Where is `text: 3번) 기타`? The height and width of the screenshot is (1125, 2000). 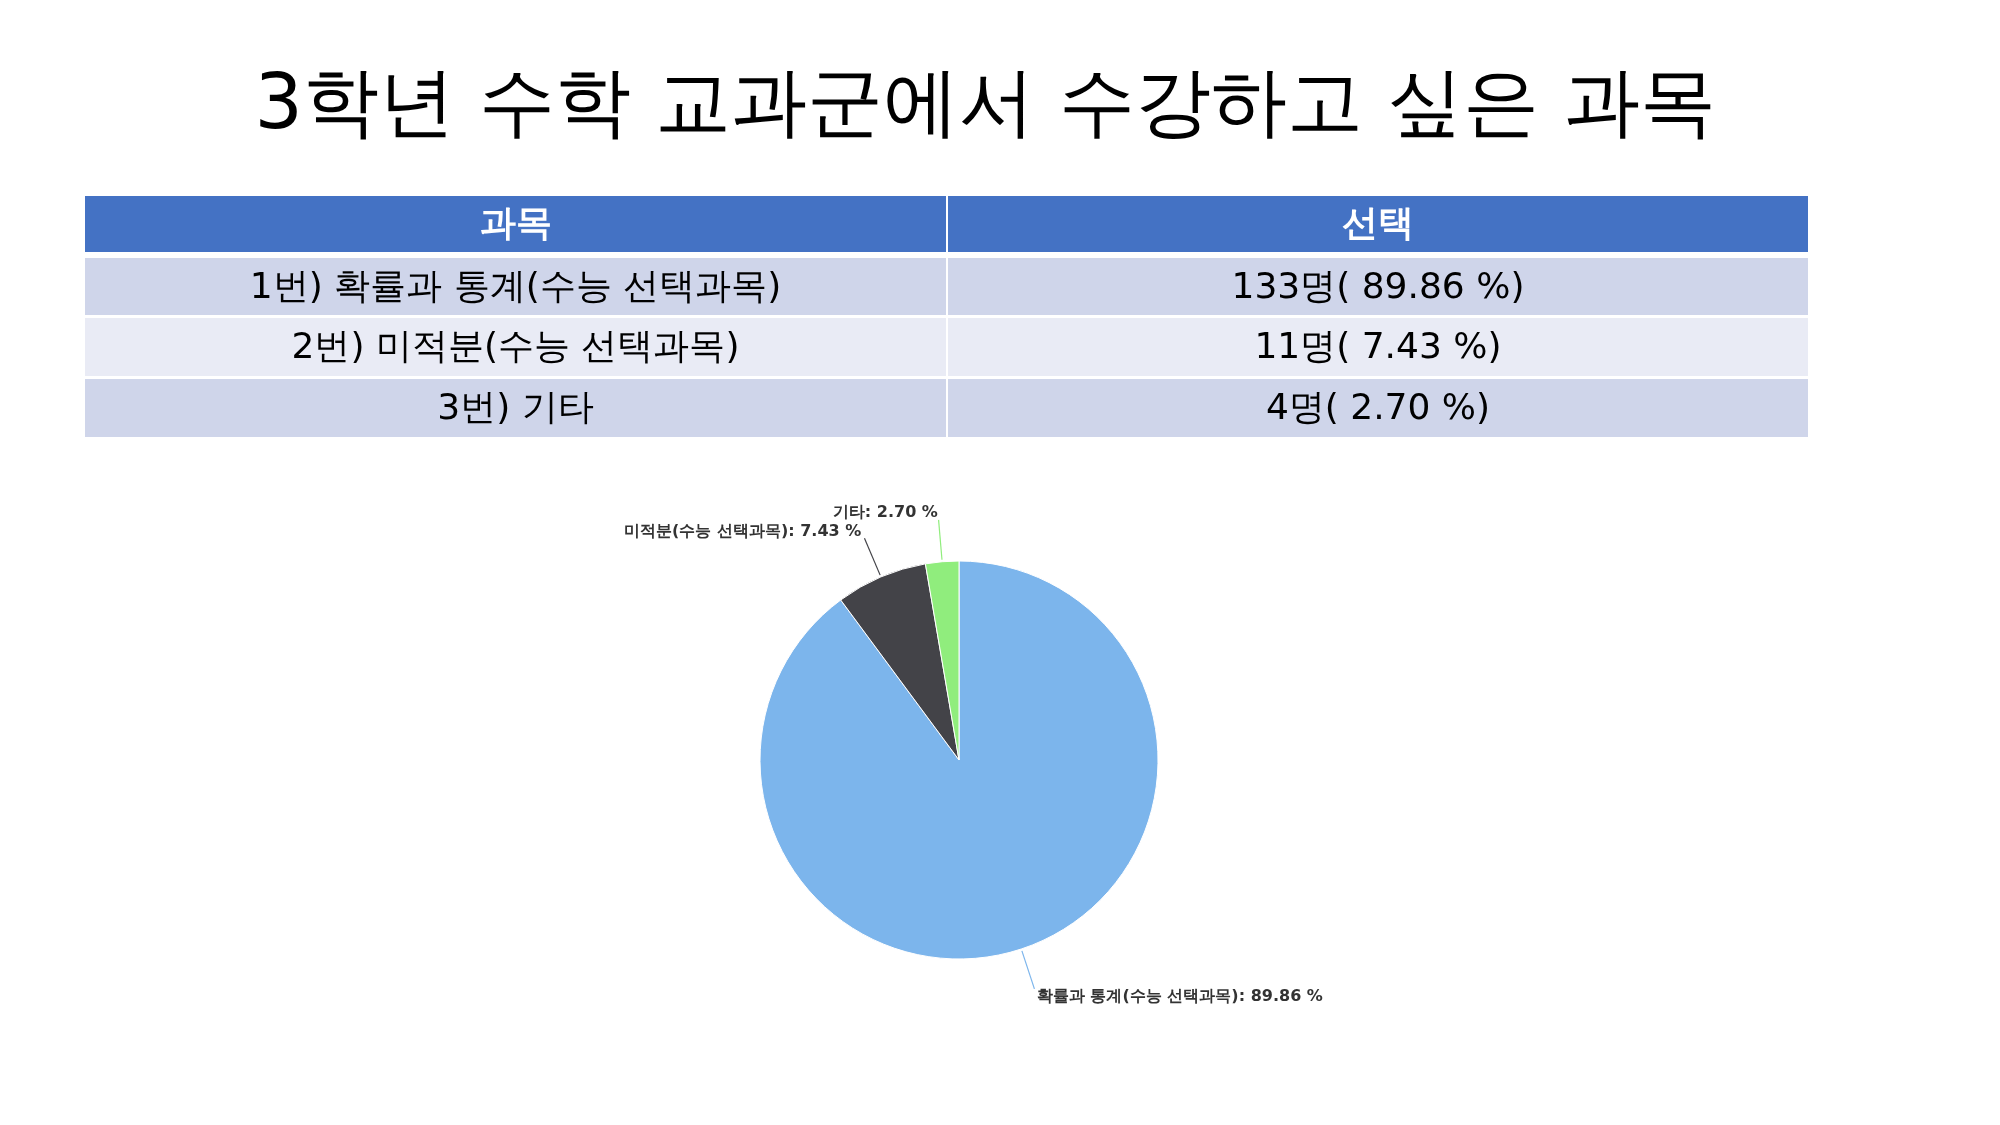 text: 3번) 기타 is located at coordinates (515, 406).